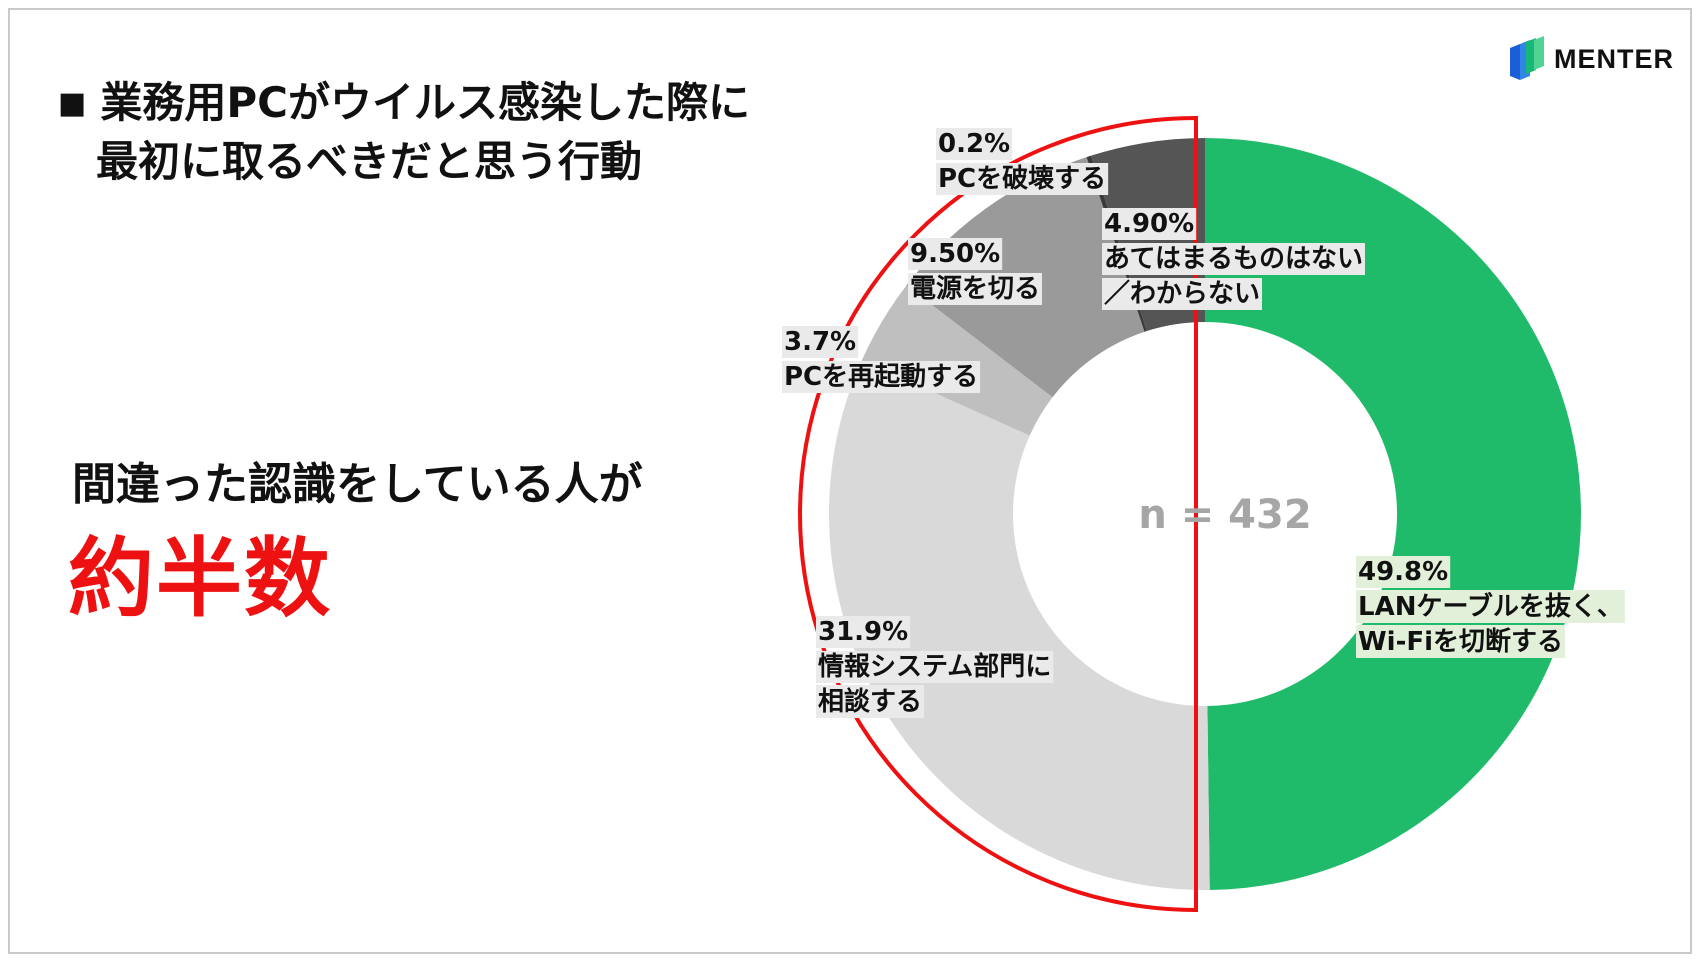 The width and height of the screenshot is (1702, 964). I want to click on menter-logo-icon, so click(1527, 58).